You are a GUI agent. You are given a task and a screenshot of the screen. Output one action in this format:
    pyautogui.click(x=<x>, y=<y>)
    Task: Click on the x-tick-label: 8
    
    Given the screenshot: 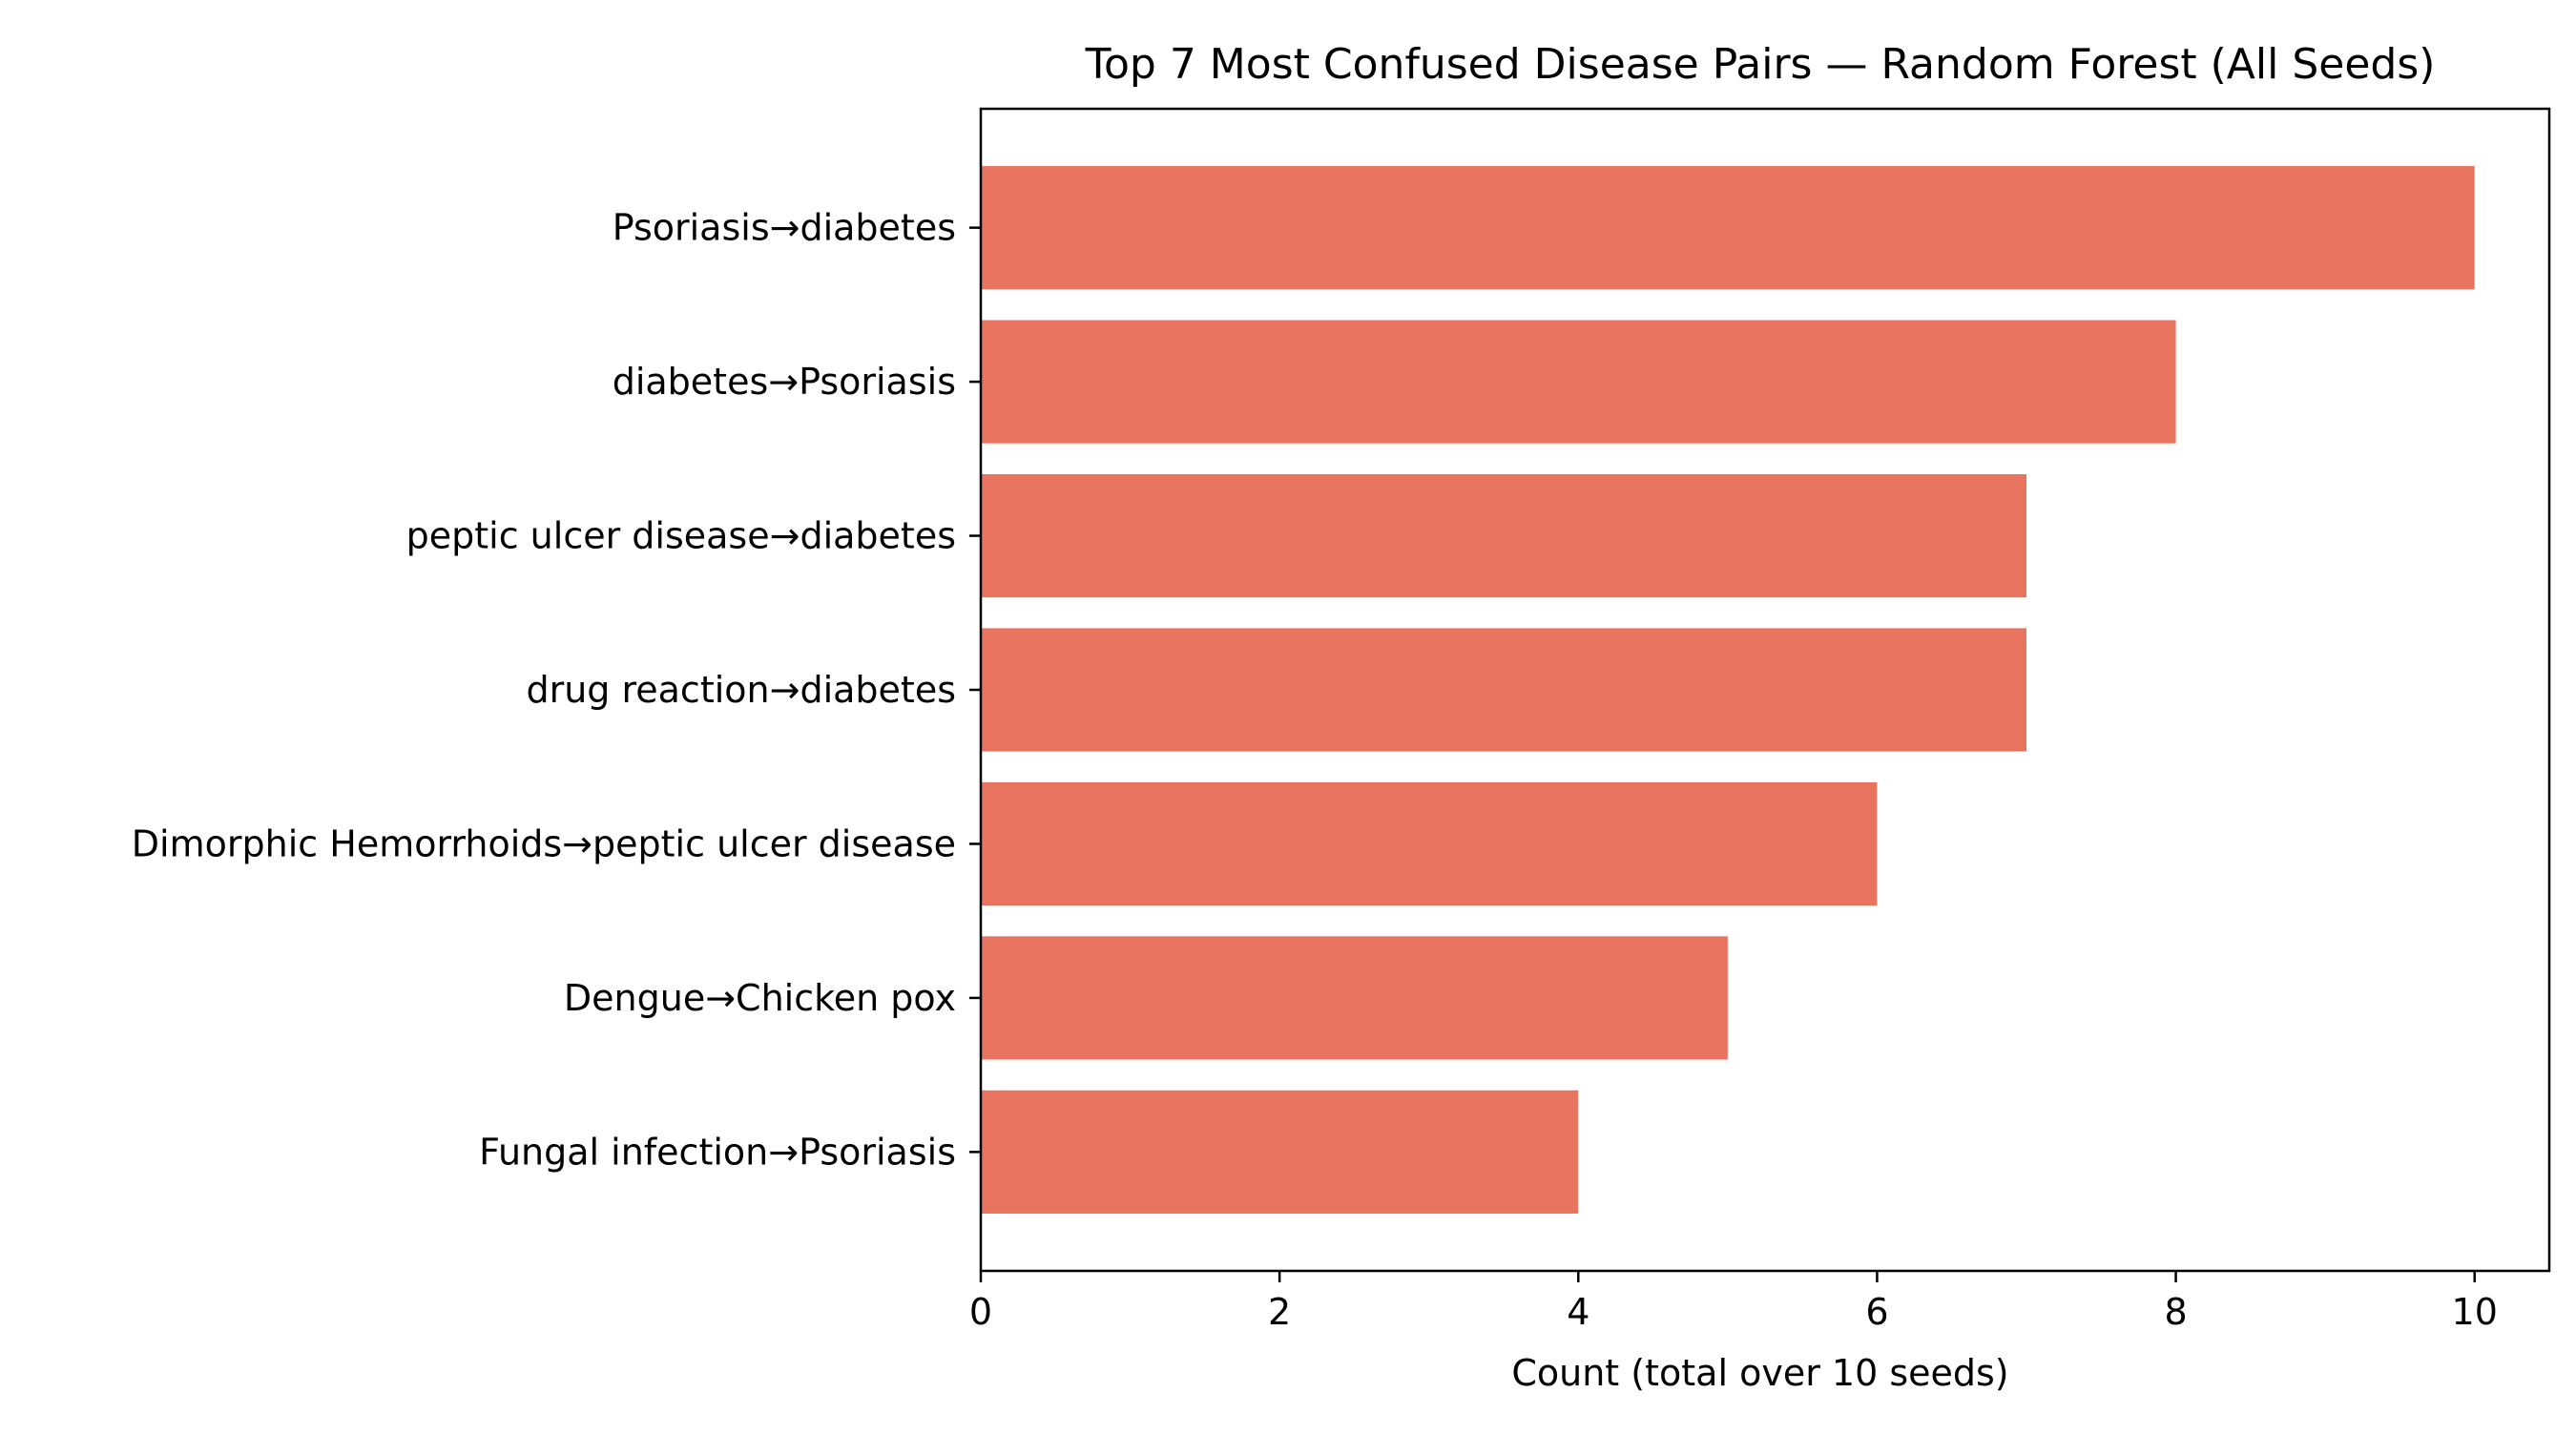 What is the action you would take?
    pyautogui.click(x=2175, y=1312)
    